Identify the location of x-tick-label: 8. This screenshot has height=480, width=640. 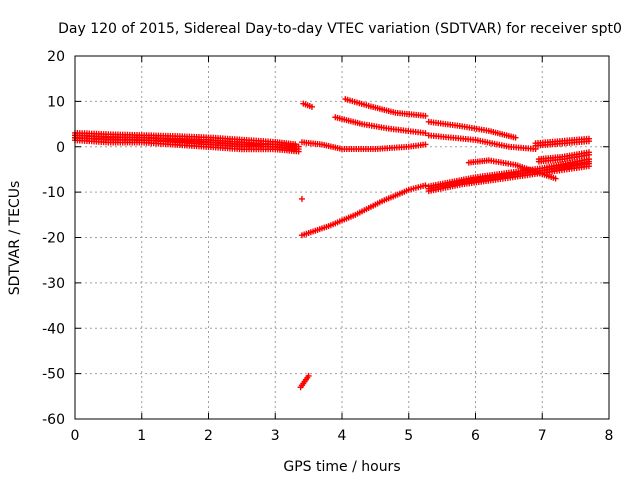
(609, 436).